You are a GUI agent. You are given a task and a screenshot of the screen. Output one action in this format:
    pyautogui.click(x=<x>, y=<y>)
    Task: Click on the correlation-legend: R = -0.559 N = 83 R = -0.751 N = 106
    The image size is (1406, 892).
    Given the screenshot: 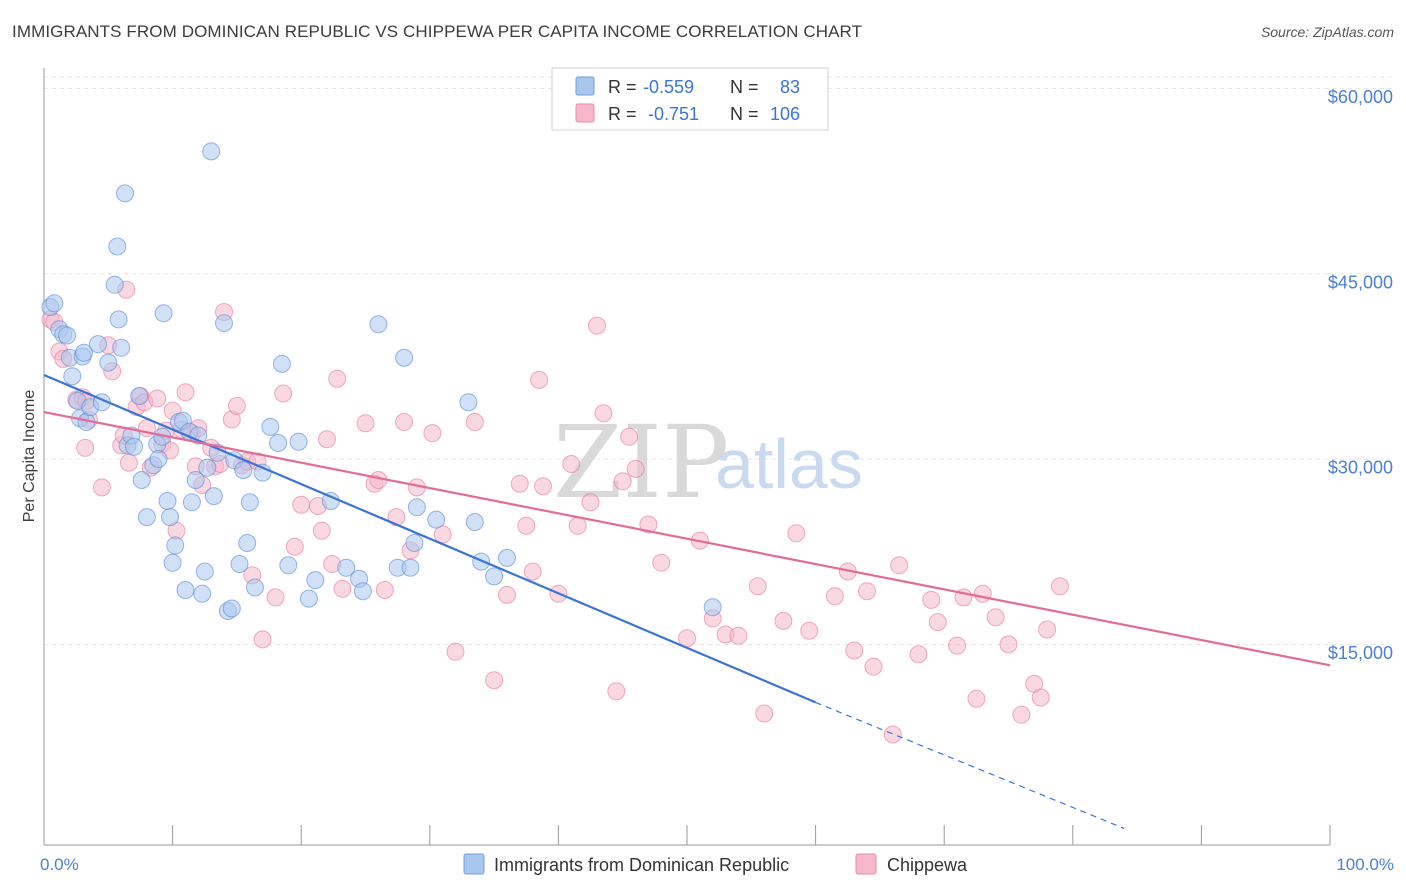 What is the action you would take?
    pyautogui.click(x=690, y=99)
    